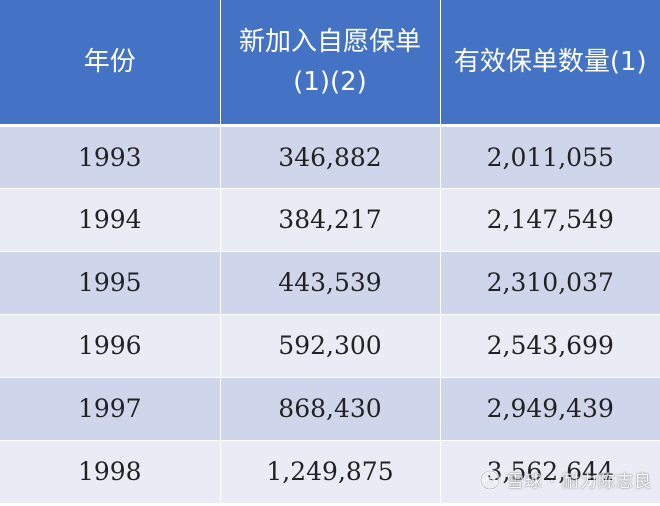 The width and height of the screenshot is (660, 506). I want to click on cell-new-policies: 592,300, so click(330, 346).